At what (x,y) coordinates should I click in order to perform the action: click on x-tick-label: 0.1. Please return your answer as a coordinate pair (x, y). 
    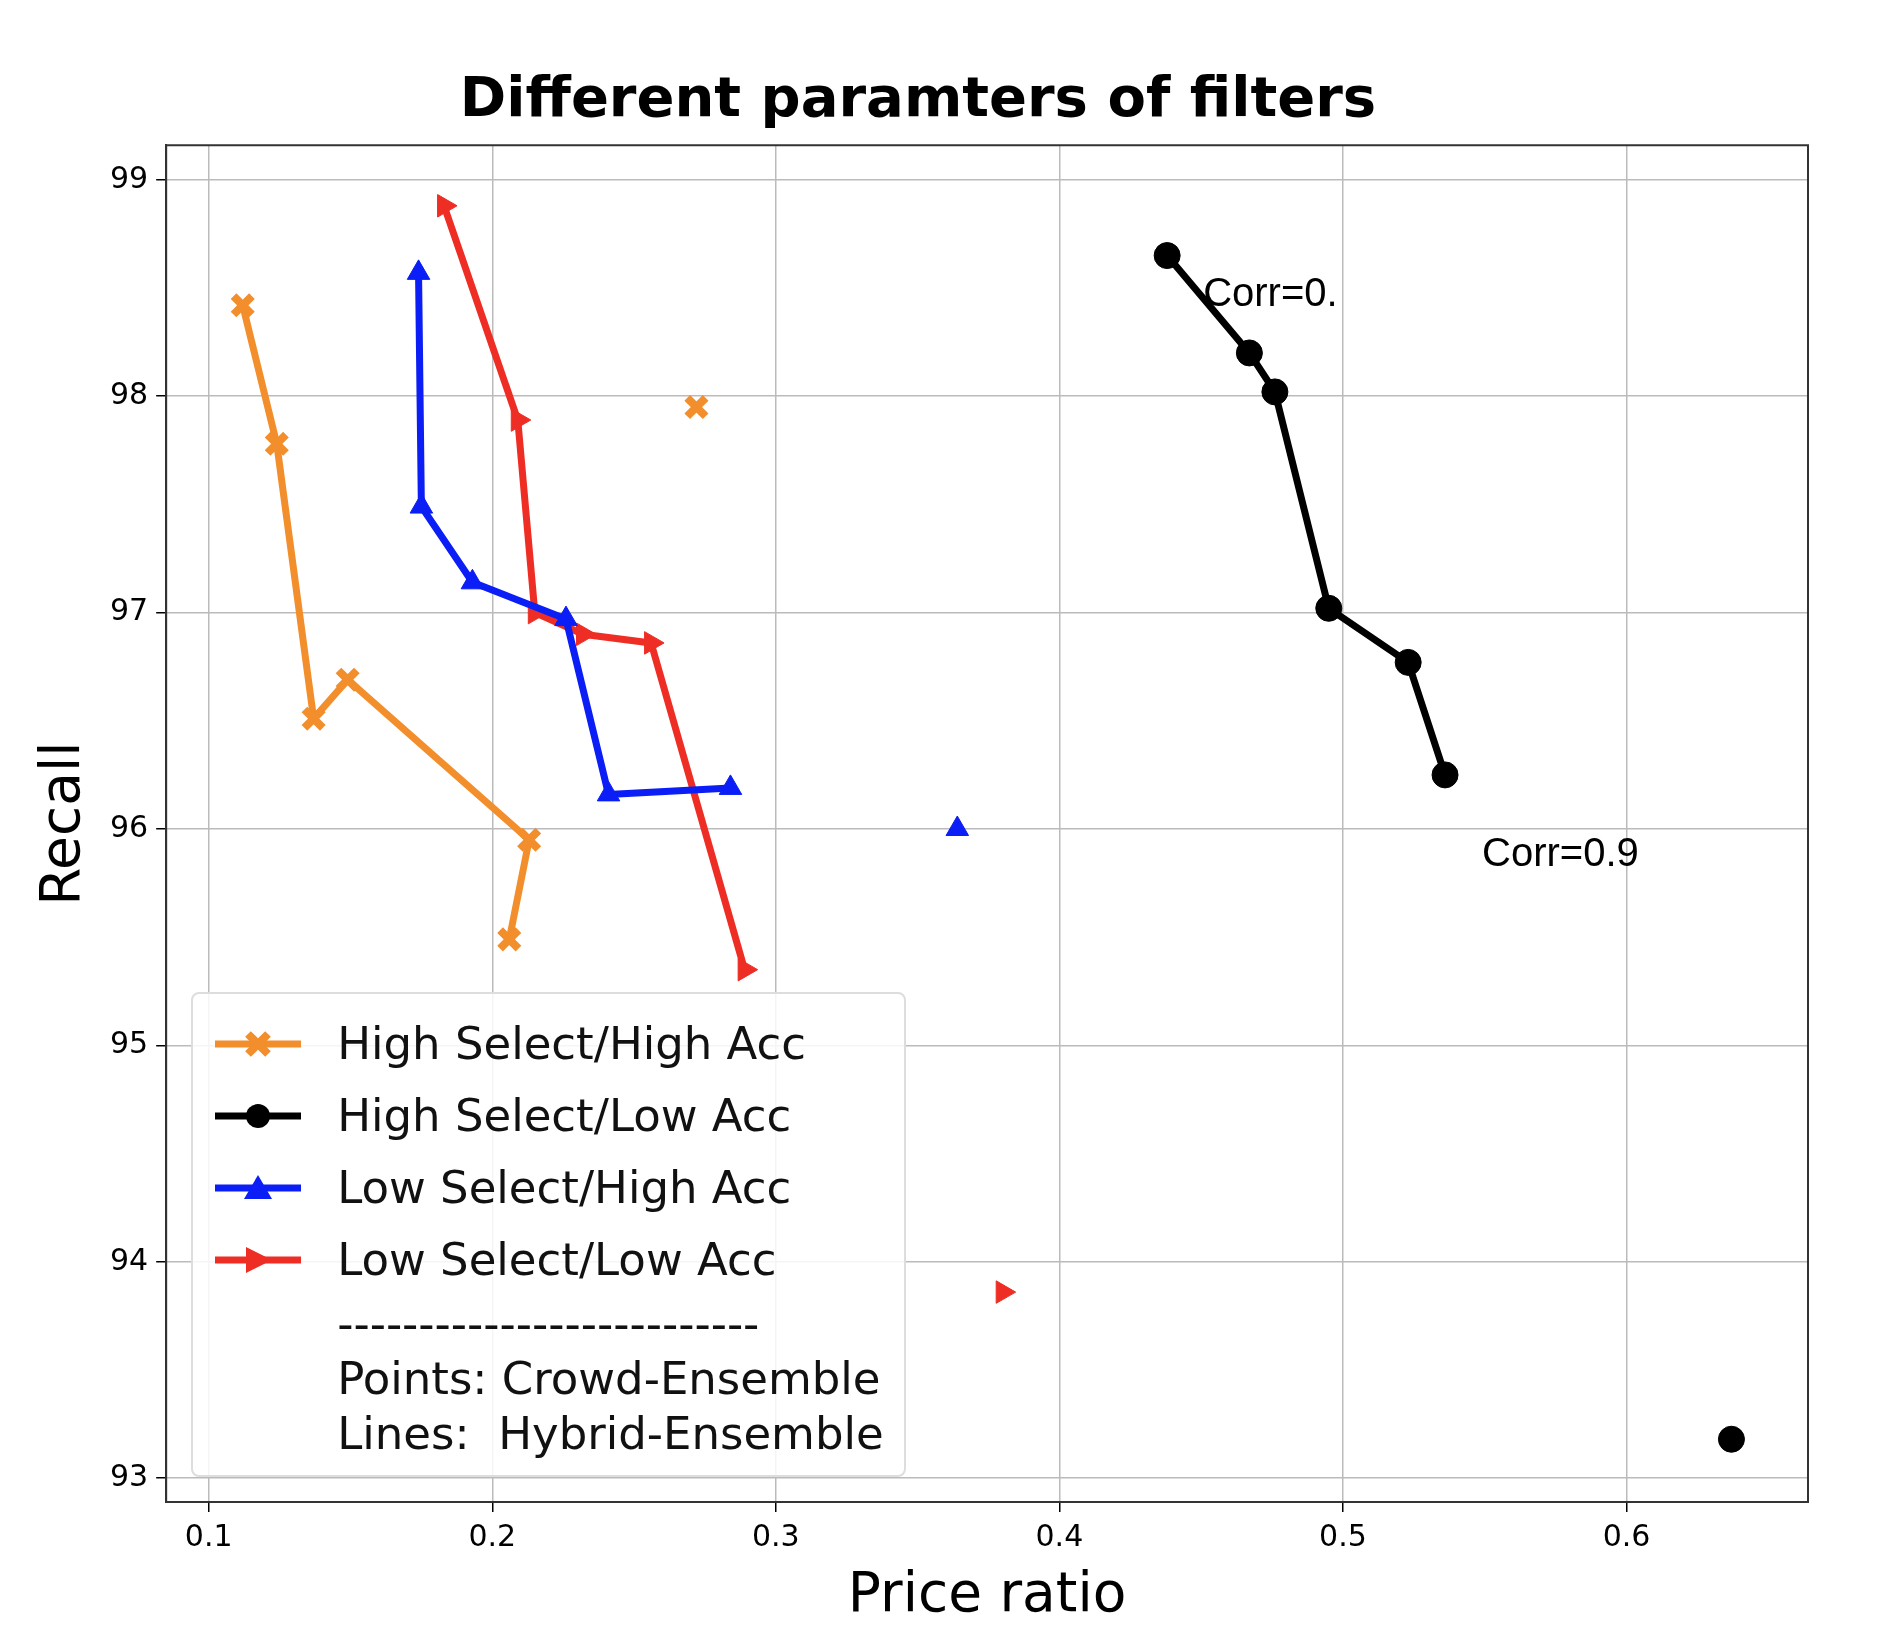
    Looking at the image, I should click on (208, 1535).